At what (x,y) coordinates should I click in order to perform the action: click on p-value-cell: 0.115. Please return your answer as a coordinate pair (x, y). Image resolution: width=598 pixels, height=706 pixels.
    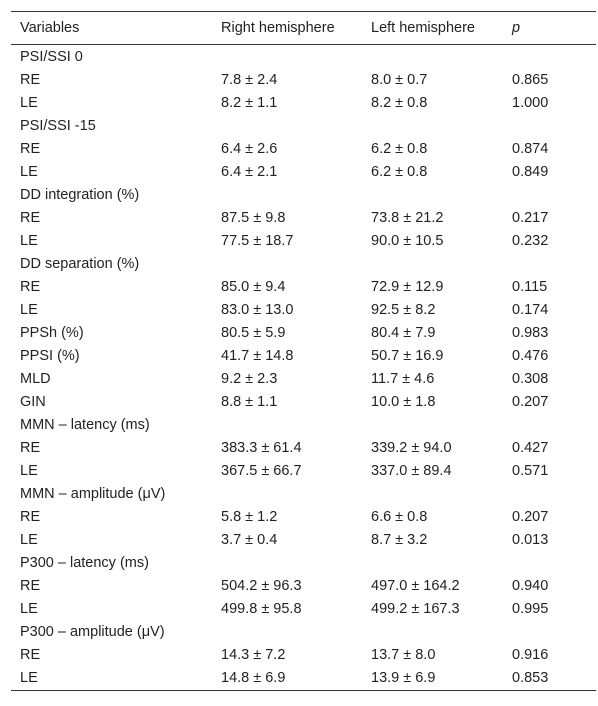
    Looking at the image, I should click on (530, 286).